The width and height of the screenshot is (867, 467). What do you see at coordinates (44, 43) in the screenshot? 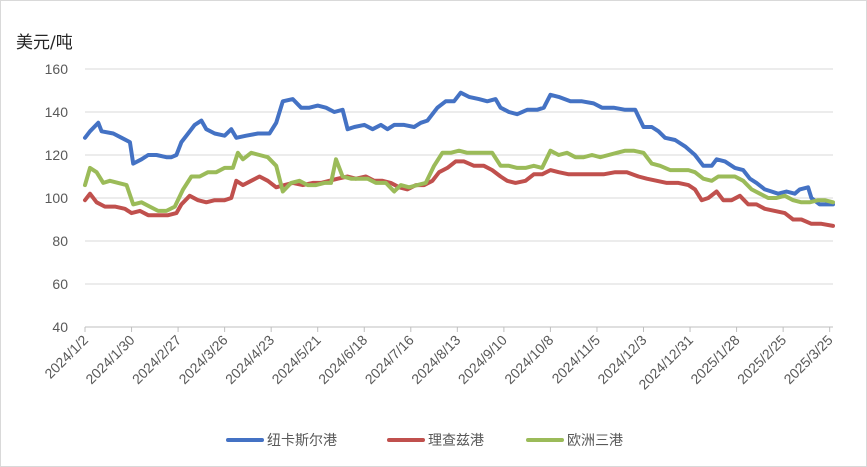
I see `unit-label: 美元/吨` at bounding box center [44, 43].